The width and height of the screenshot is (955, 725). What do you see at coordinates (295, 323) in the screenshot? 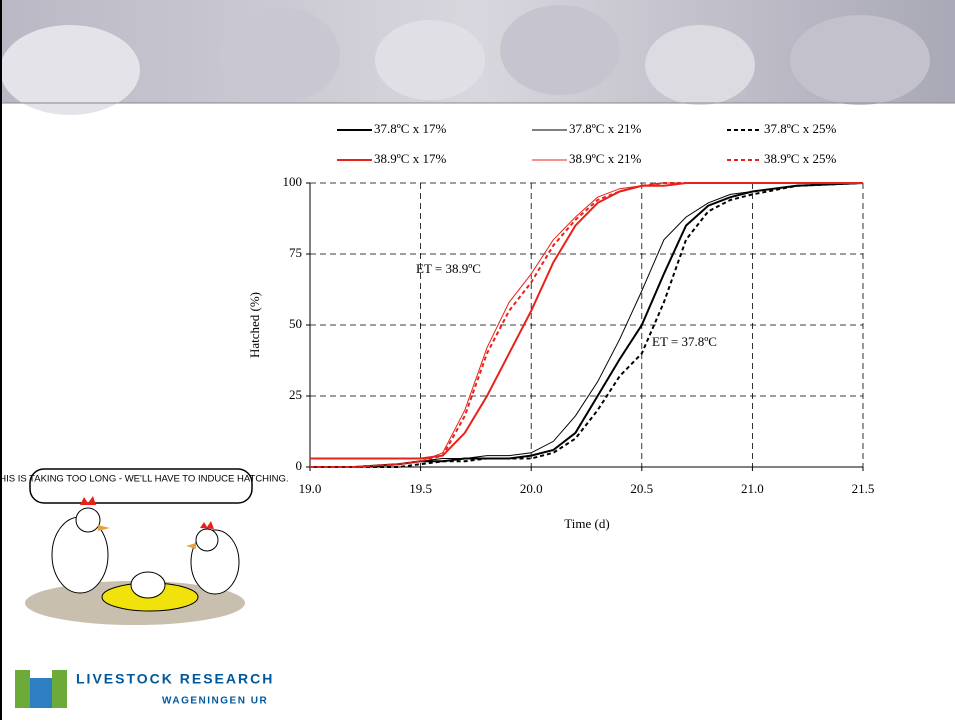
I see `y-tick-label: 50` at bounding box center [295, 323].